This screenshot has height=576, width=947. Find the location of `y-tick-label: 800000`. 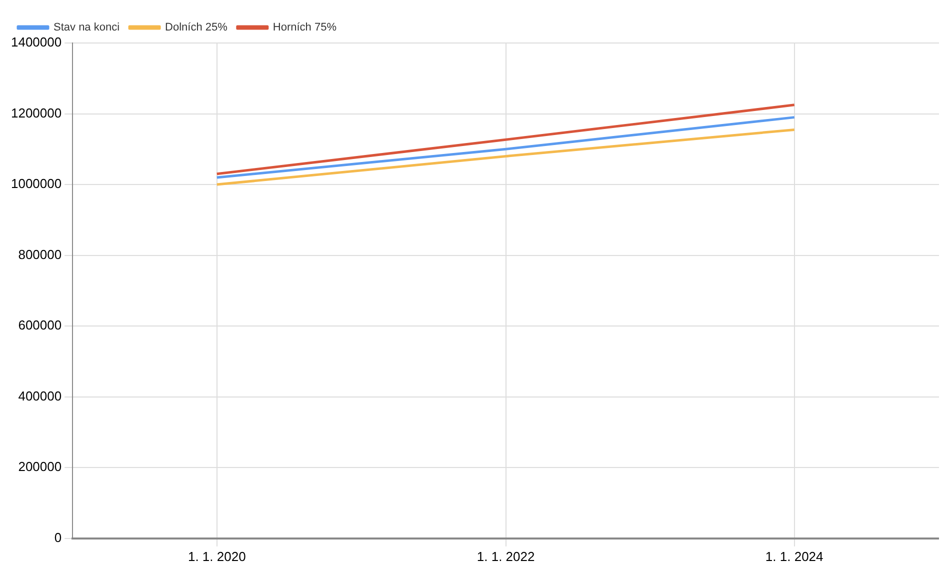

y-tick-label: 800000 is located at coordinates (40, 254).